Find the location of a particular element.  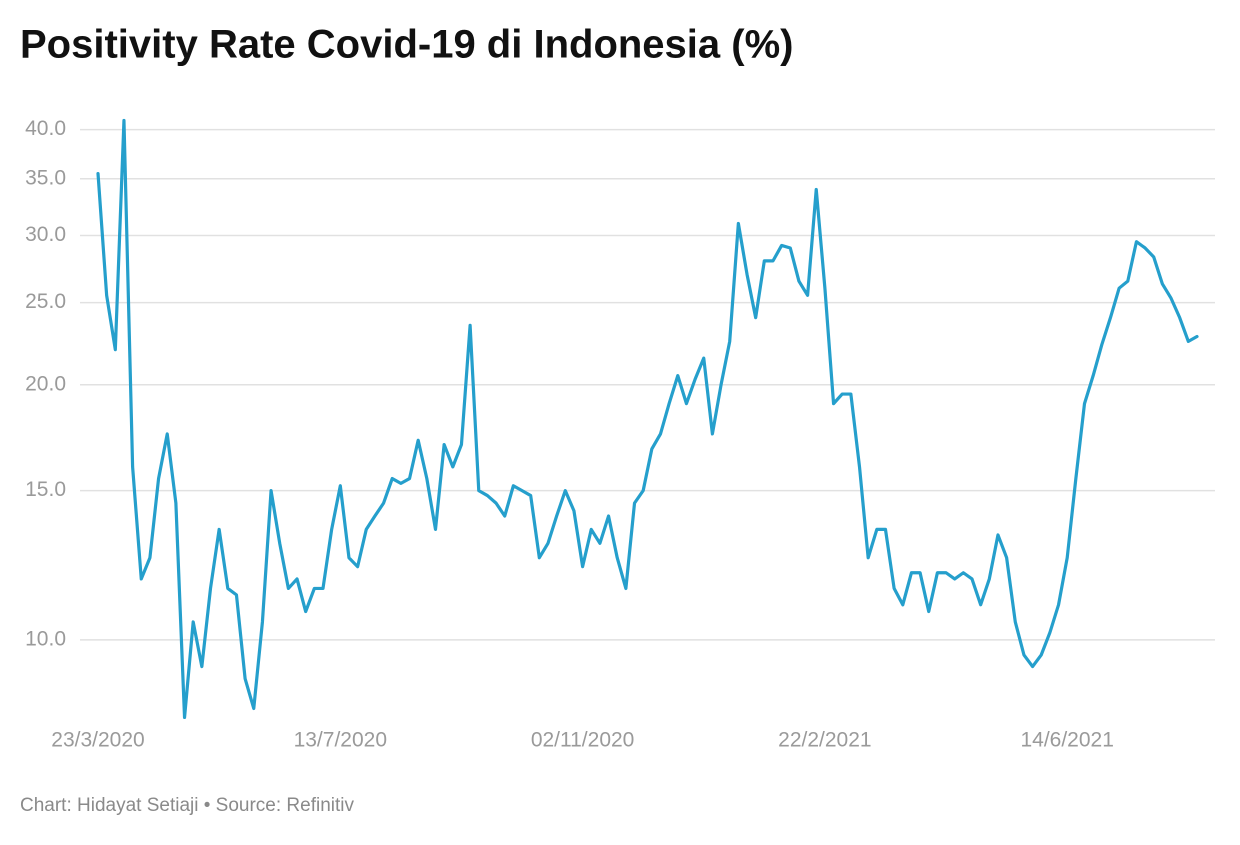

x-tick-label: 02/11/2020 is located at coordinates (583, 740).